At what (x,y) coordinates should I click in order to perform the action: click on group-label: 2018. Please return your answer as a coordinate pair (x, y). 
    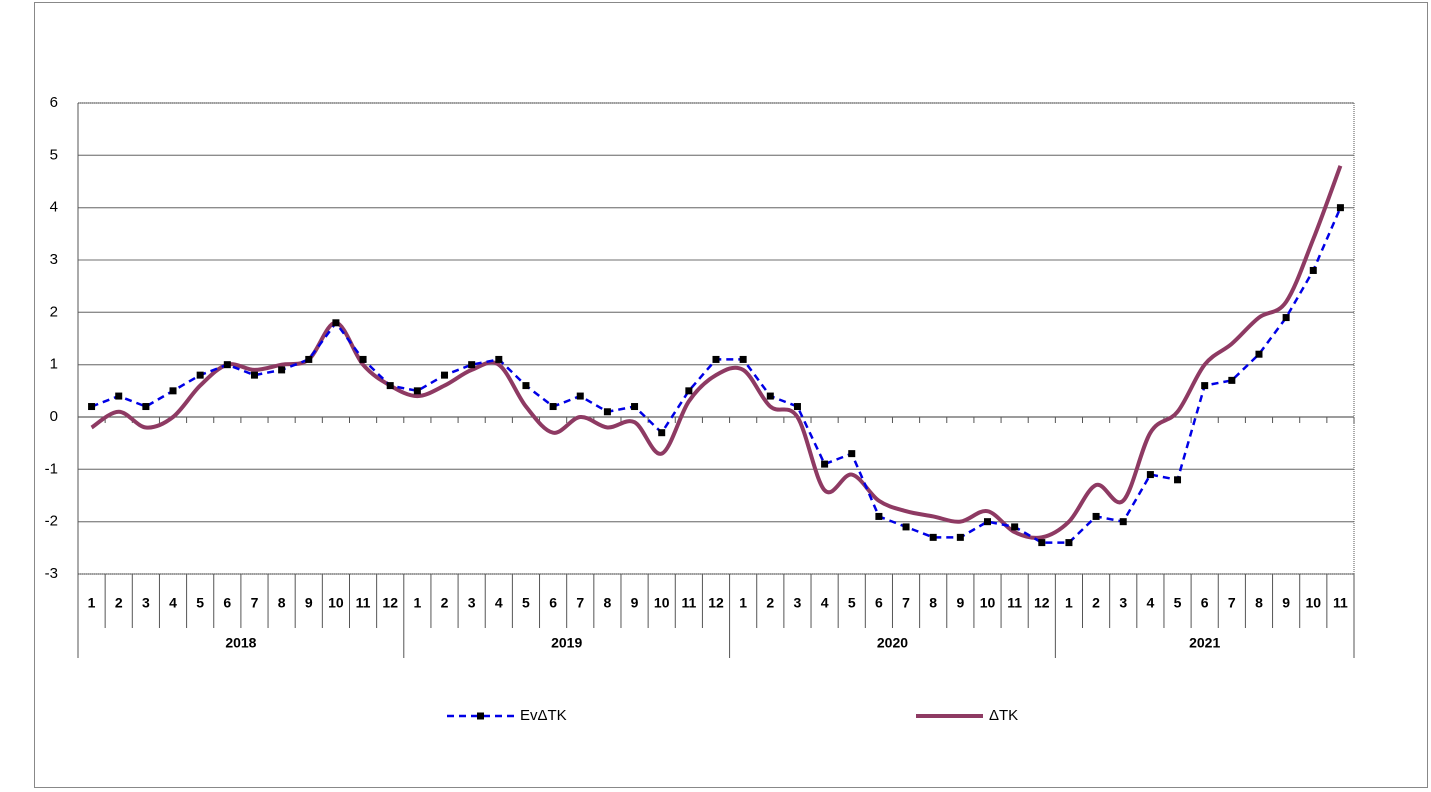
    Looking at the image, I should click on (240, 643).